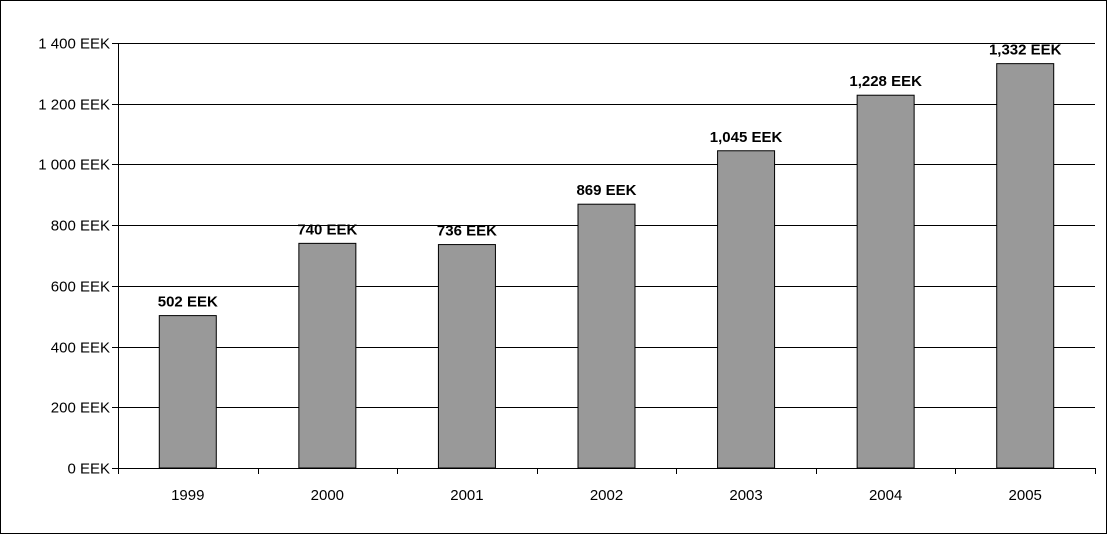 The width and height of the screenshot is (1107, 534). Describe the element at coordinates (327, 229) in the screenshot. I see `data-label-2000: 740 EEK` at that location.